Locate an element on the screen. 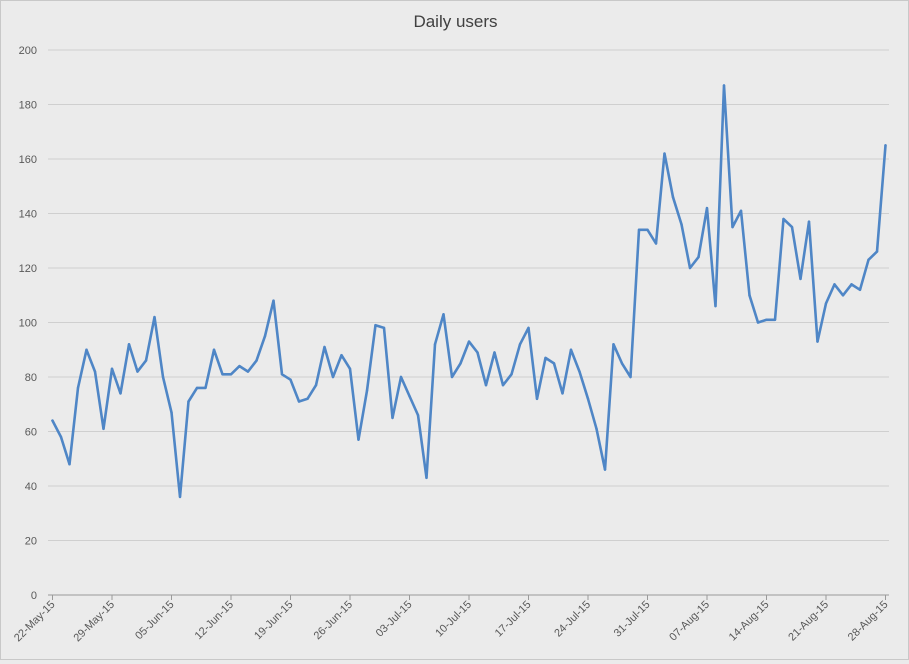 Image resolution: width=909 pixels, height=664 pixels. x-tick-label: 26-Jun-15 is located at coordinates (334, 621).